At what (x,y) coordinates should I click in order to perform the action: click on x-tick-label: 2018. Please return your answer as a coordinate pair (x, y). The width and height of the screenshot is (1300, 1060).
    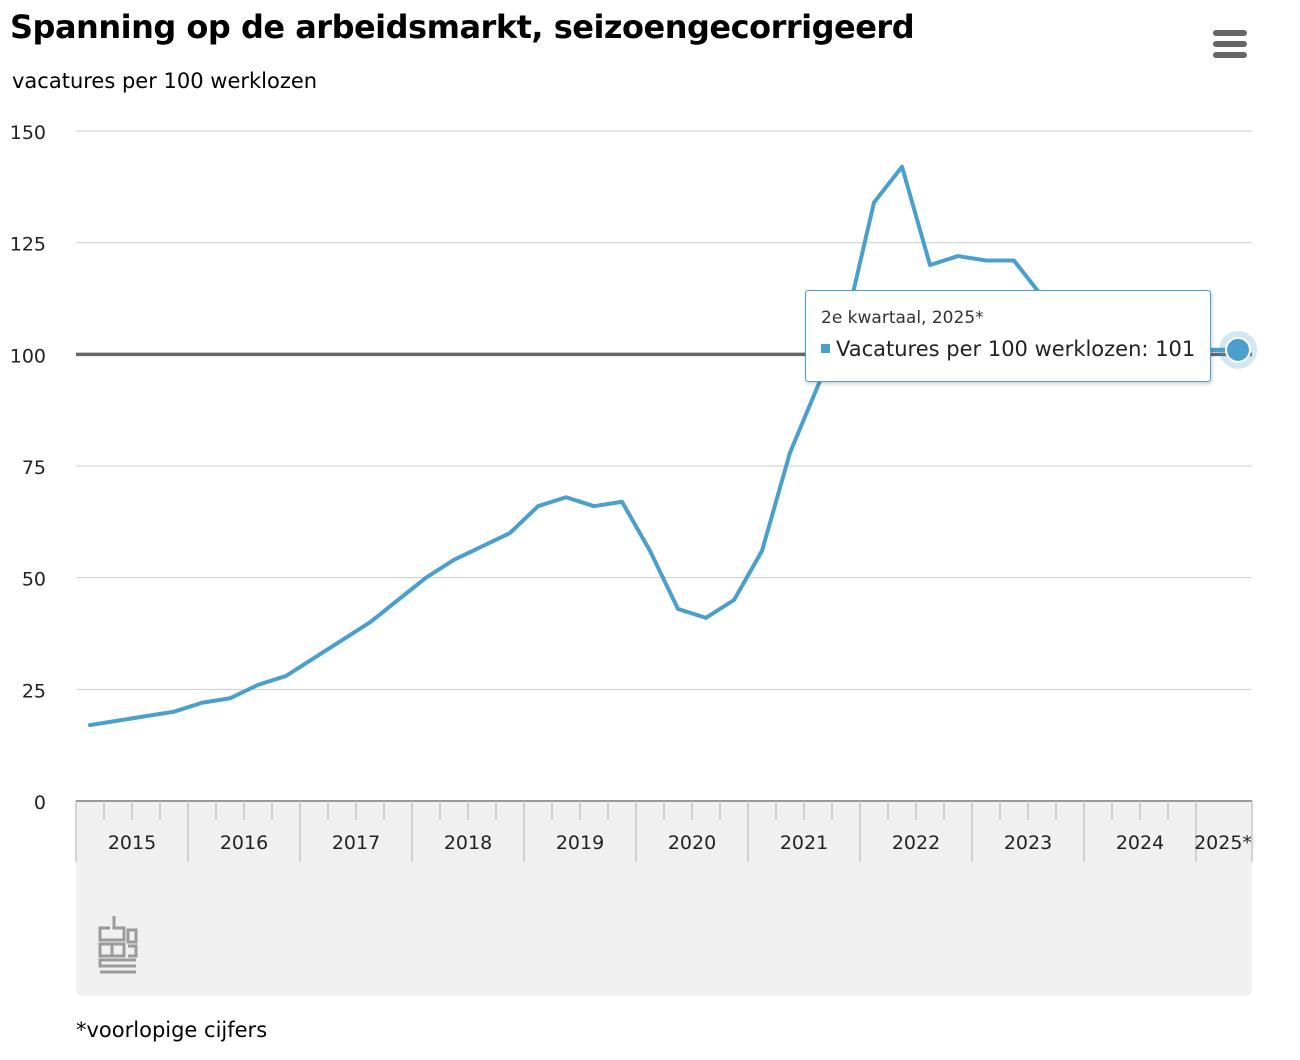
    Looking at the image, I should click on (468, 843).